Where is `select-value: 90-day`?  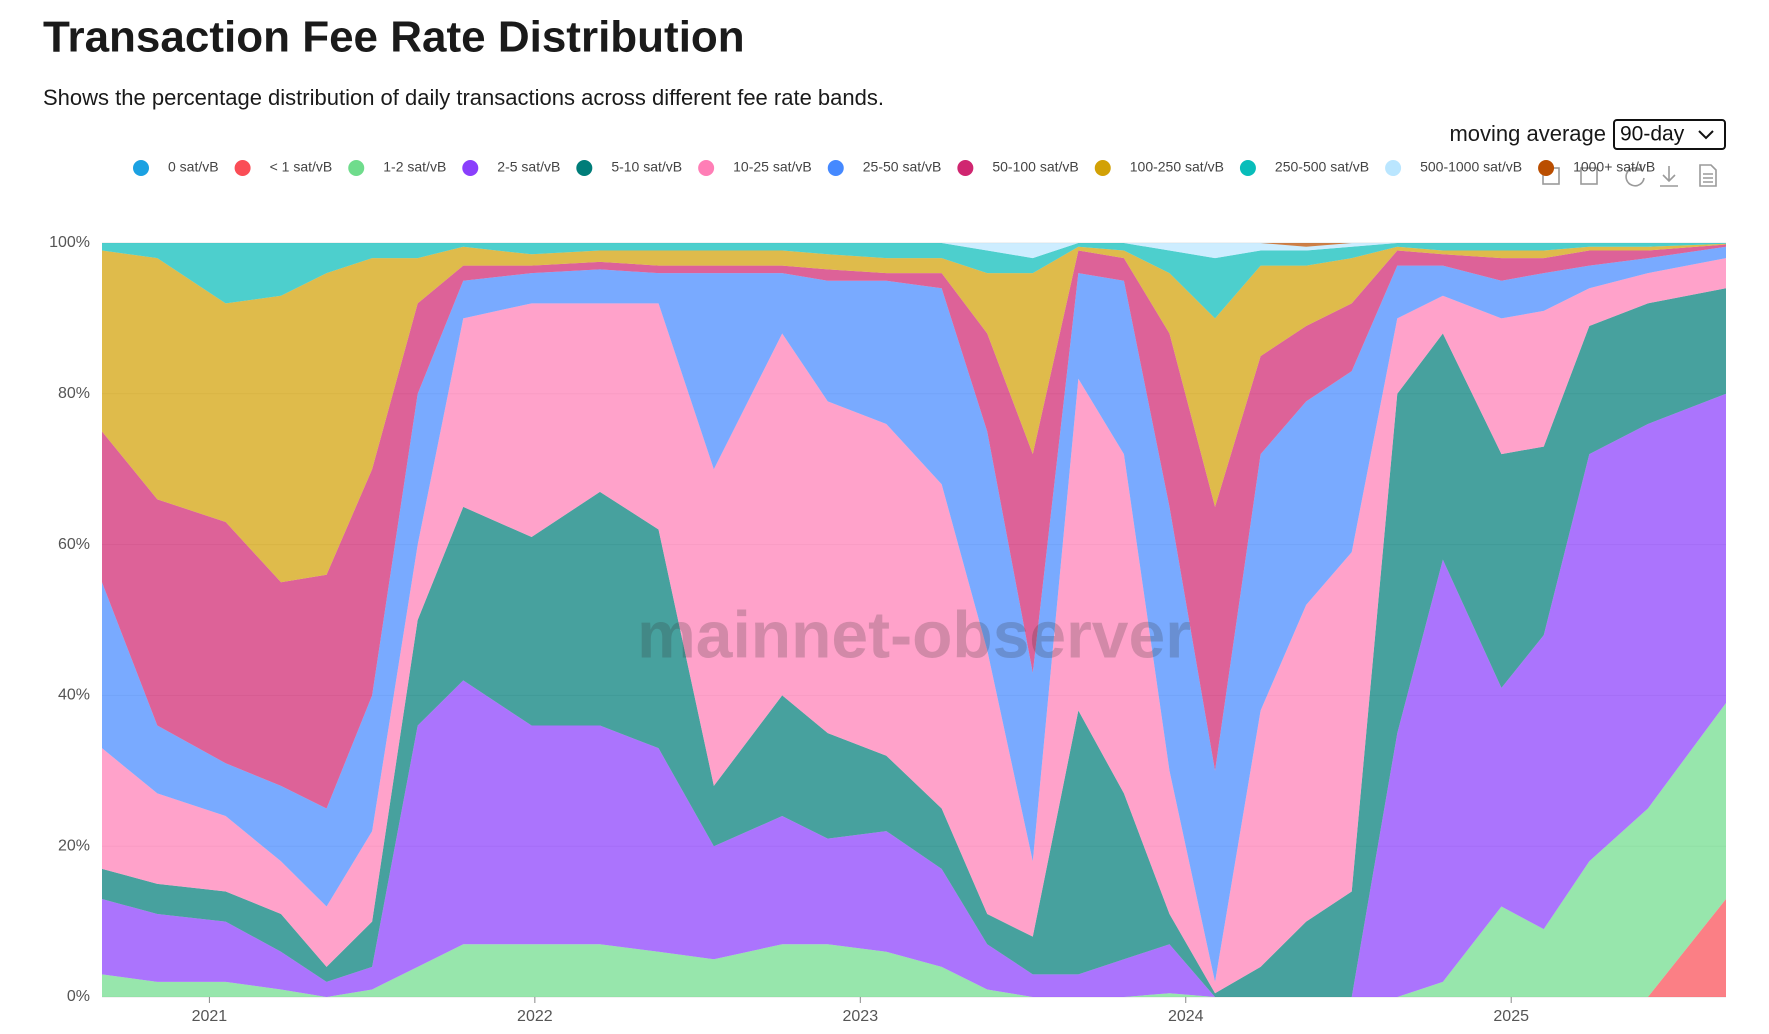 select-value: 90-day is located at coordinates (1652, 134).